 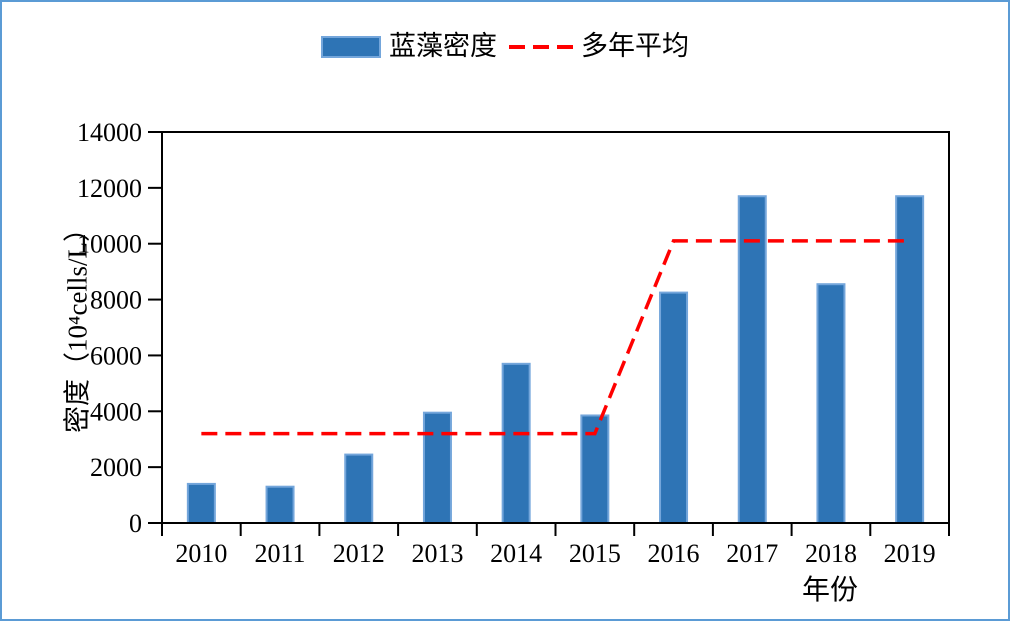 I want to click on bar-2012, so click(x=359, y=489).